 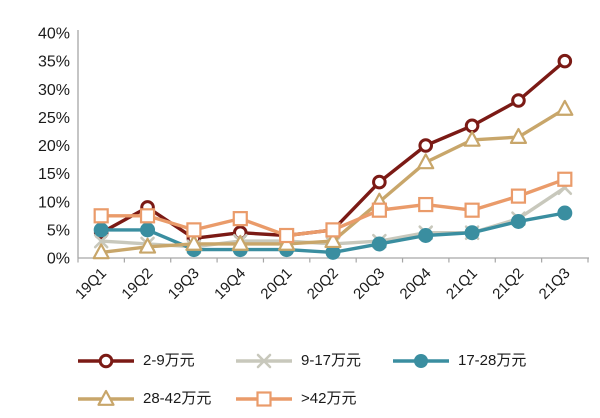 What do you see at coordinates (298, 361) in the screenshot?
I see `legend-item: 9-17万元` at bounding box center [298, 361].